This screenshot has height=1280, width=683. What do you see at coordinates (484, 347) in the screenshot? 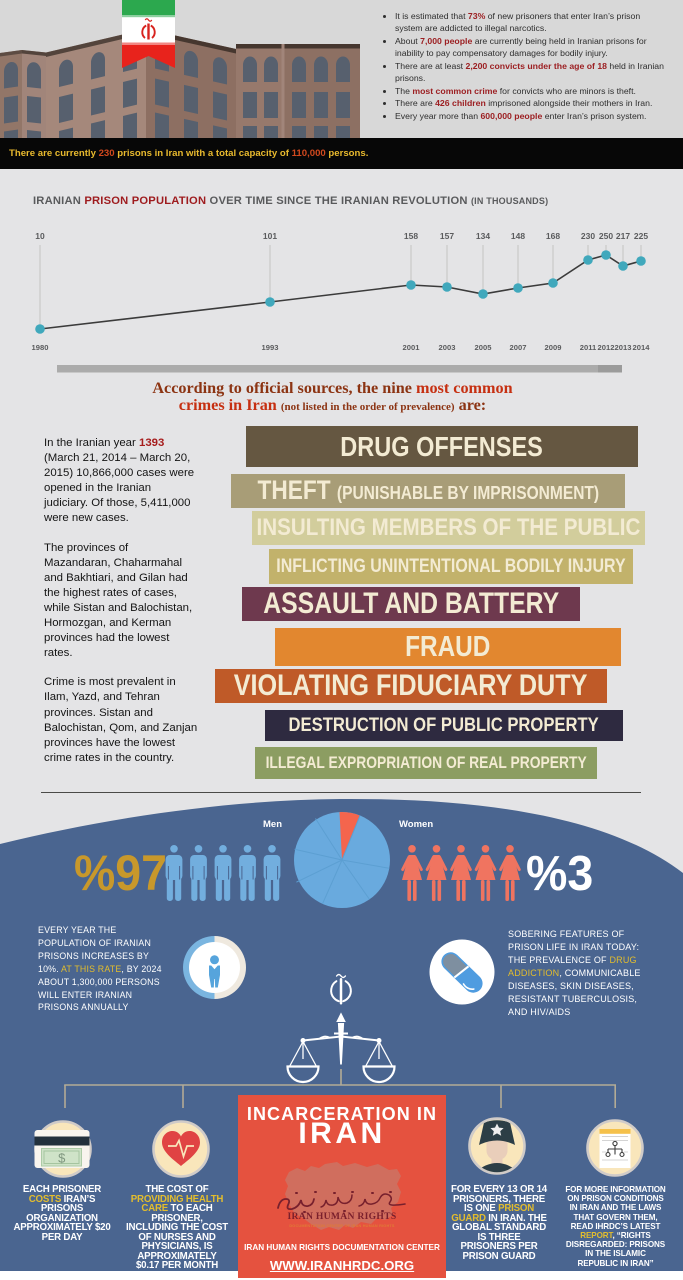
I see `svg-text: 2005` at bounding box center [484, 347].